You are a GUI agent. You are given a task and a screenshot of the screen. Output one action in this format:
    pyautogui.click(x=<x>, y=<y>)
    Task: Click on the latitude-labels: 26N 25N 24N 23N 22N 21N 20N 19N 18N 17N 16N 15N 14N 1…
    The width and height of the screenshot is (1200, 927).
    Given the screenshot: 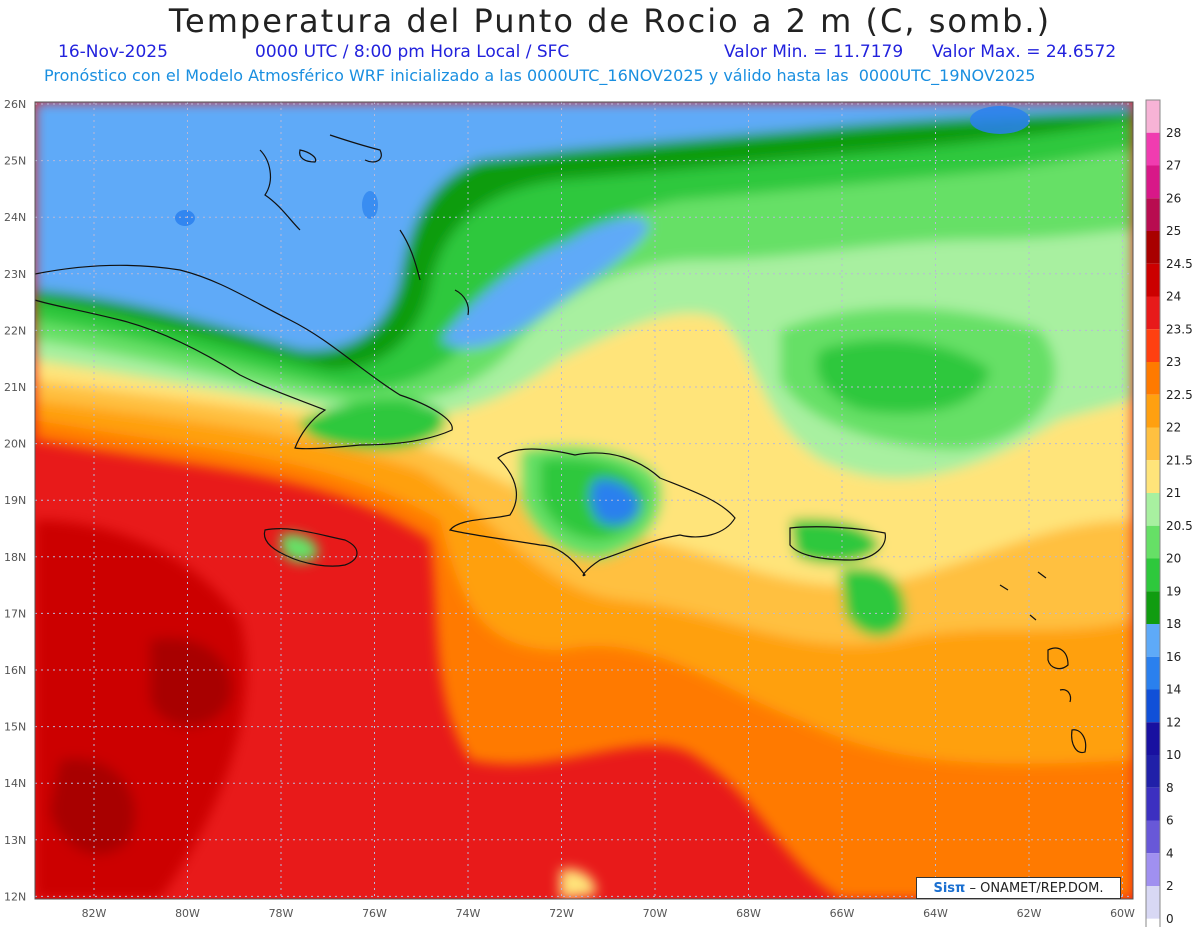 What is the action you would take?
    pyautogui.click(x=15, y=500)
    